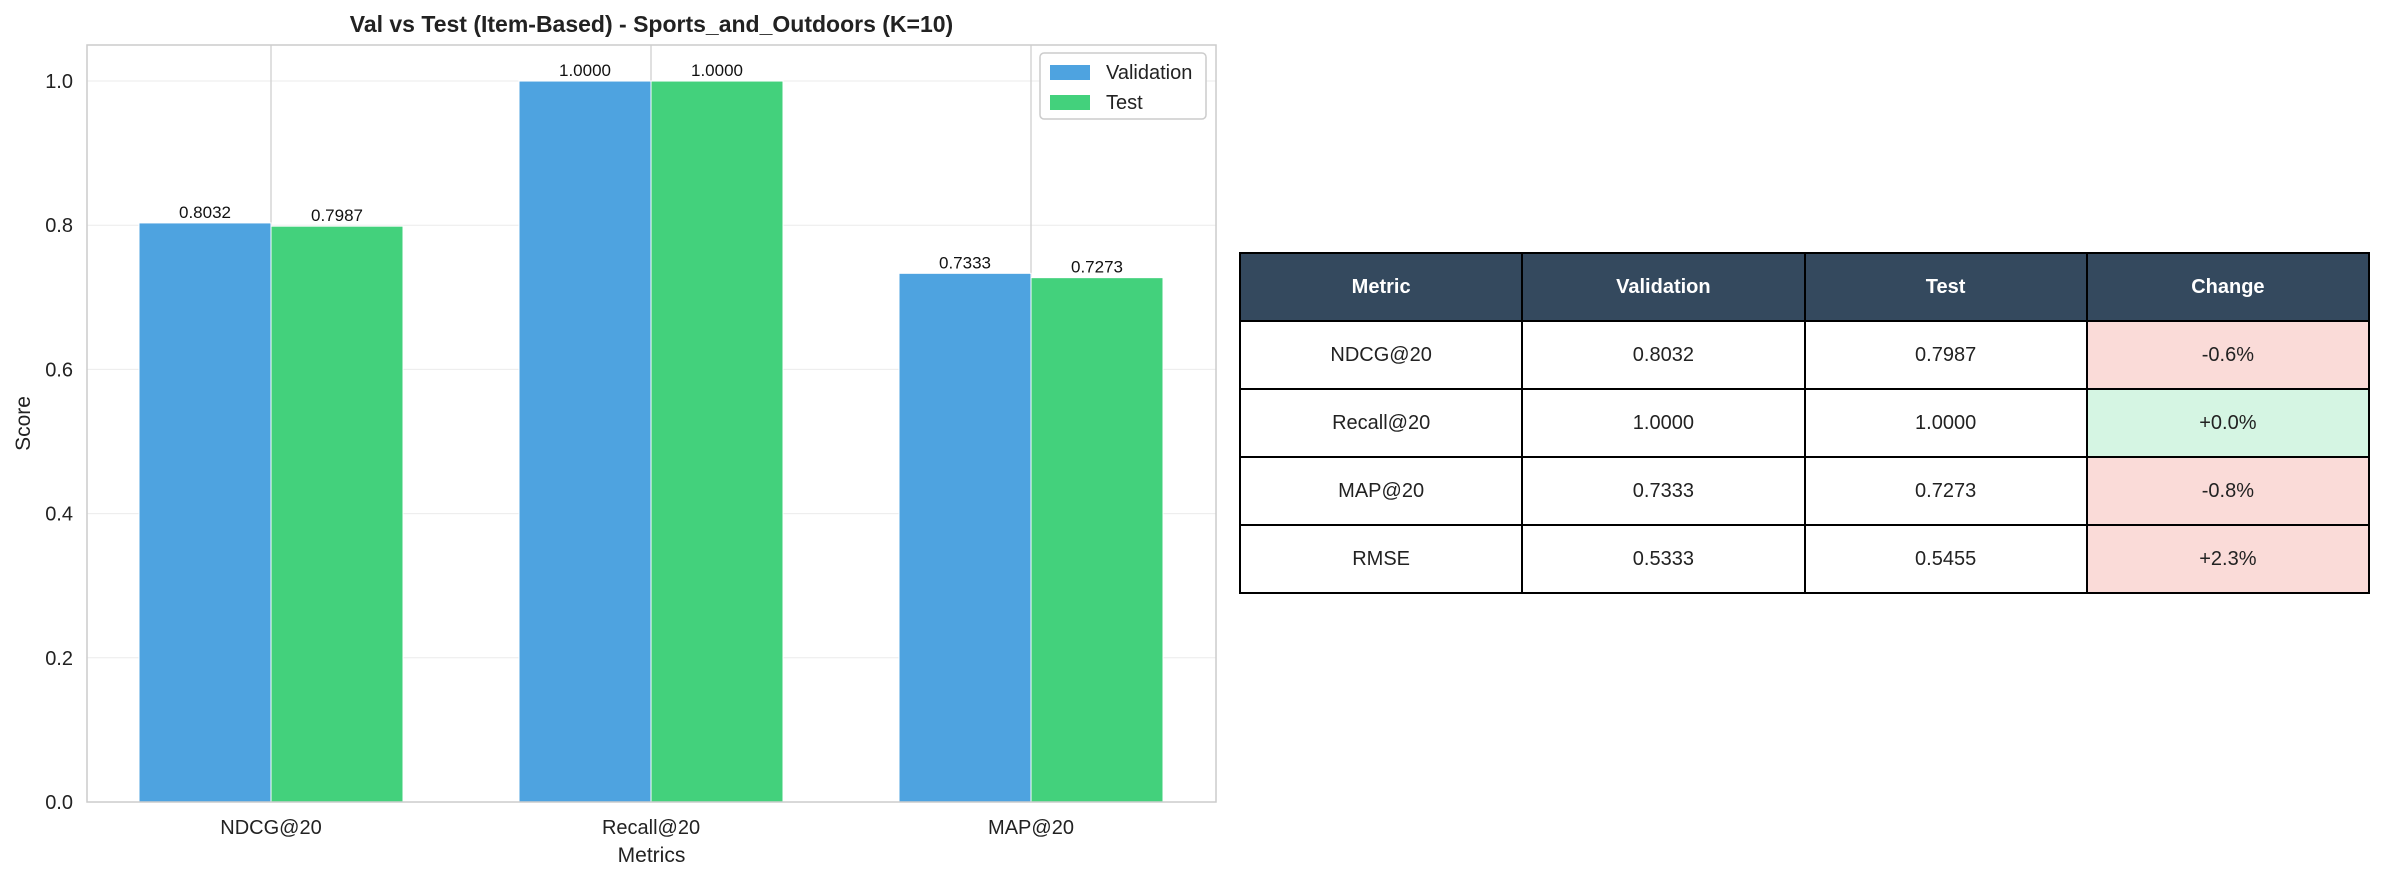 This screenshot has height=881, width=2384. What do you see at coordinates (1381, 287) in the screenshot?
I see `header-metric: Metric` at bounding box center [1381, 287].